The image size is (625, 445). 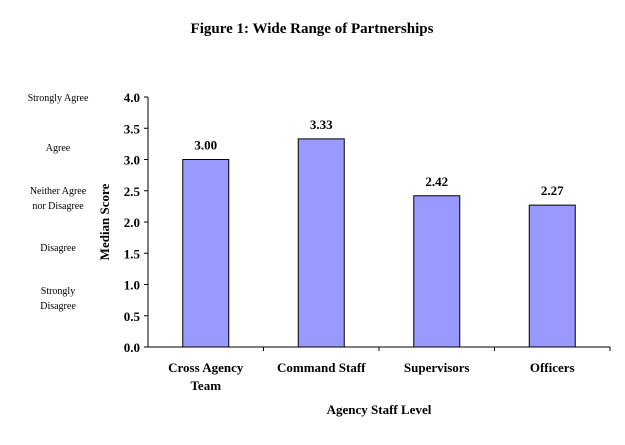 What do you see at coordinates (132, 316) in the screenshot?
I see `y-tick-label: 0.5` at bounding box center [132, 316].